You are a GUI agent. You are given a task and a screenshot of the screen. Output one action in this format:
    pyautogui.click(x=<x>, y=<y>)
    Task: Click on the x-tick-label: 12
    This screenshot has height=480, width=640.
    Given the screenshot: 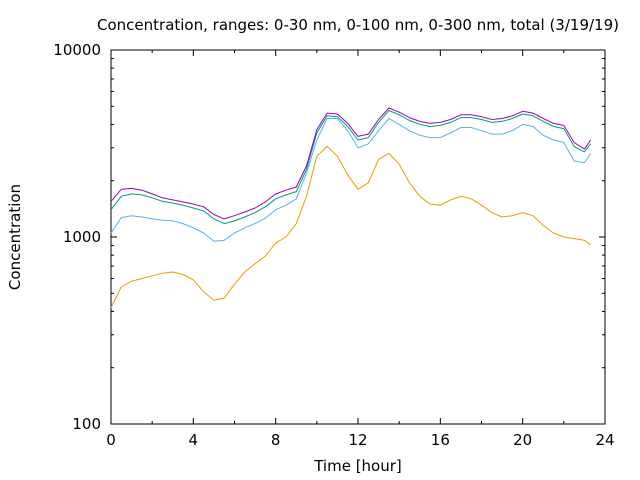 What is the action you would take?
    pyautogui.click(x=357, y=440)
    